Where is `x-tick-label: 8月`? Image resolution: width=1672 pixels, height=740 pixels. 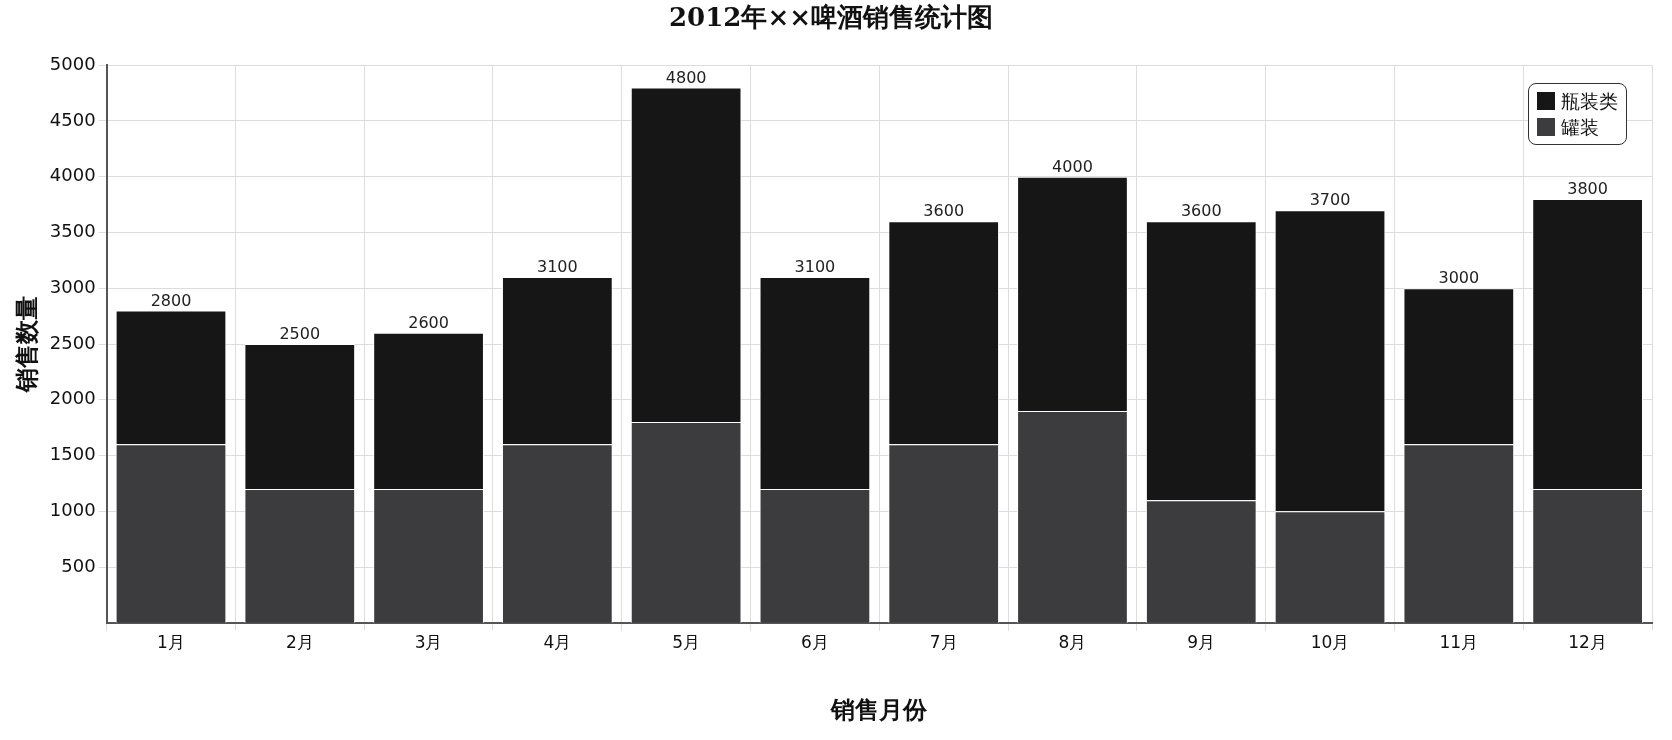 x-tick-label: 8月 is located at coordinates (1072, 642).